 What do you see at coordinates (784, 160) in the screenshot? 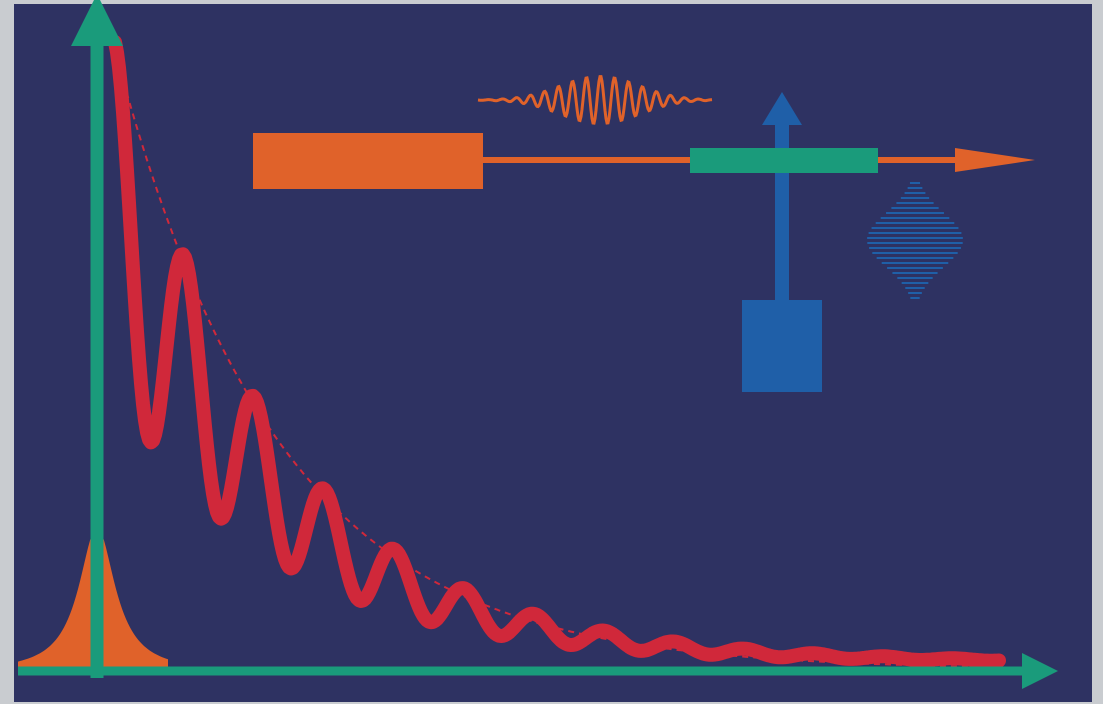
I see `crystal` at bounding box center [784, 160].